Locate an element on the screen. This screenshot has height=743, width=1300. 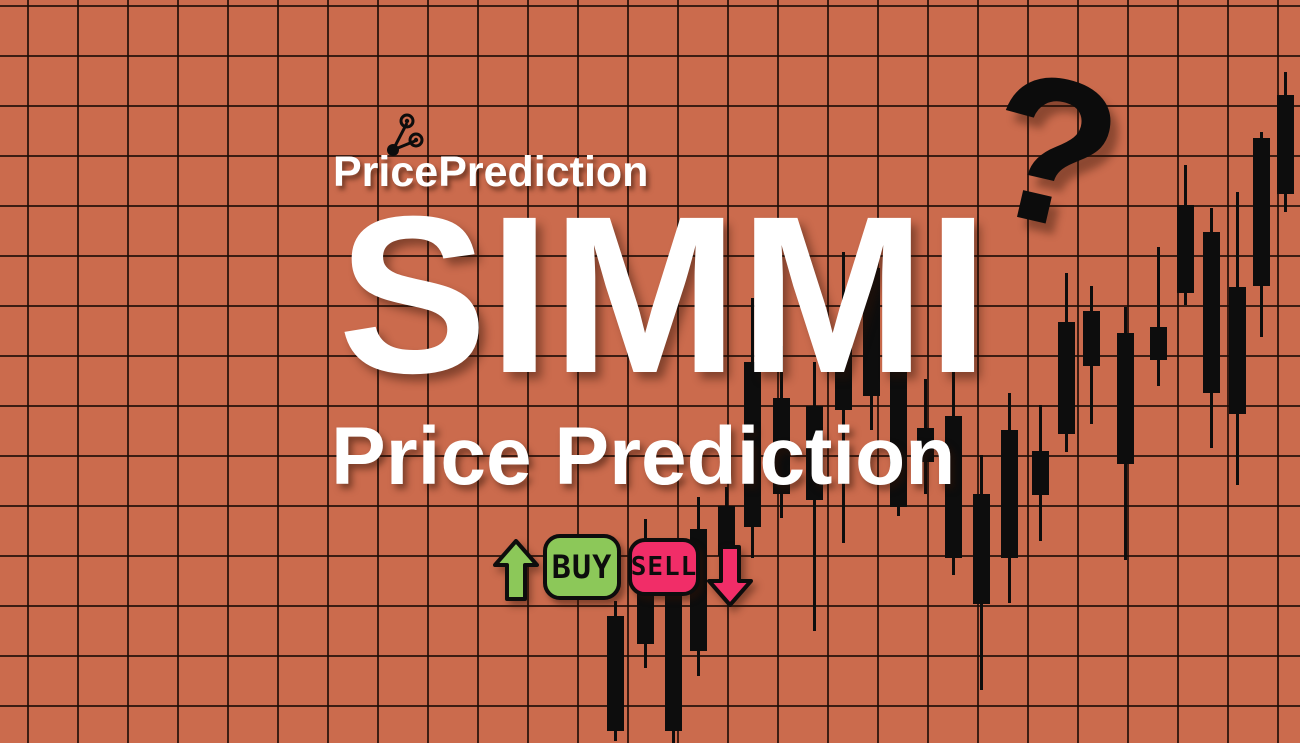
buy-button: BUY is located at coordinates (582, 567).